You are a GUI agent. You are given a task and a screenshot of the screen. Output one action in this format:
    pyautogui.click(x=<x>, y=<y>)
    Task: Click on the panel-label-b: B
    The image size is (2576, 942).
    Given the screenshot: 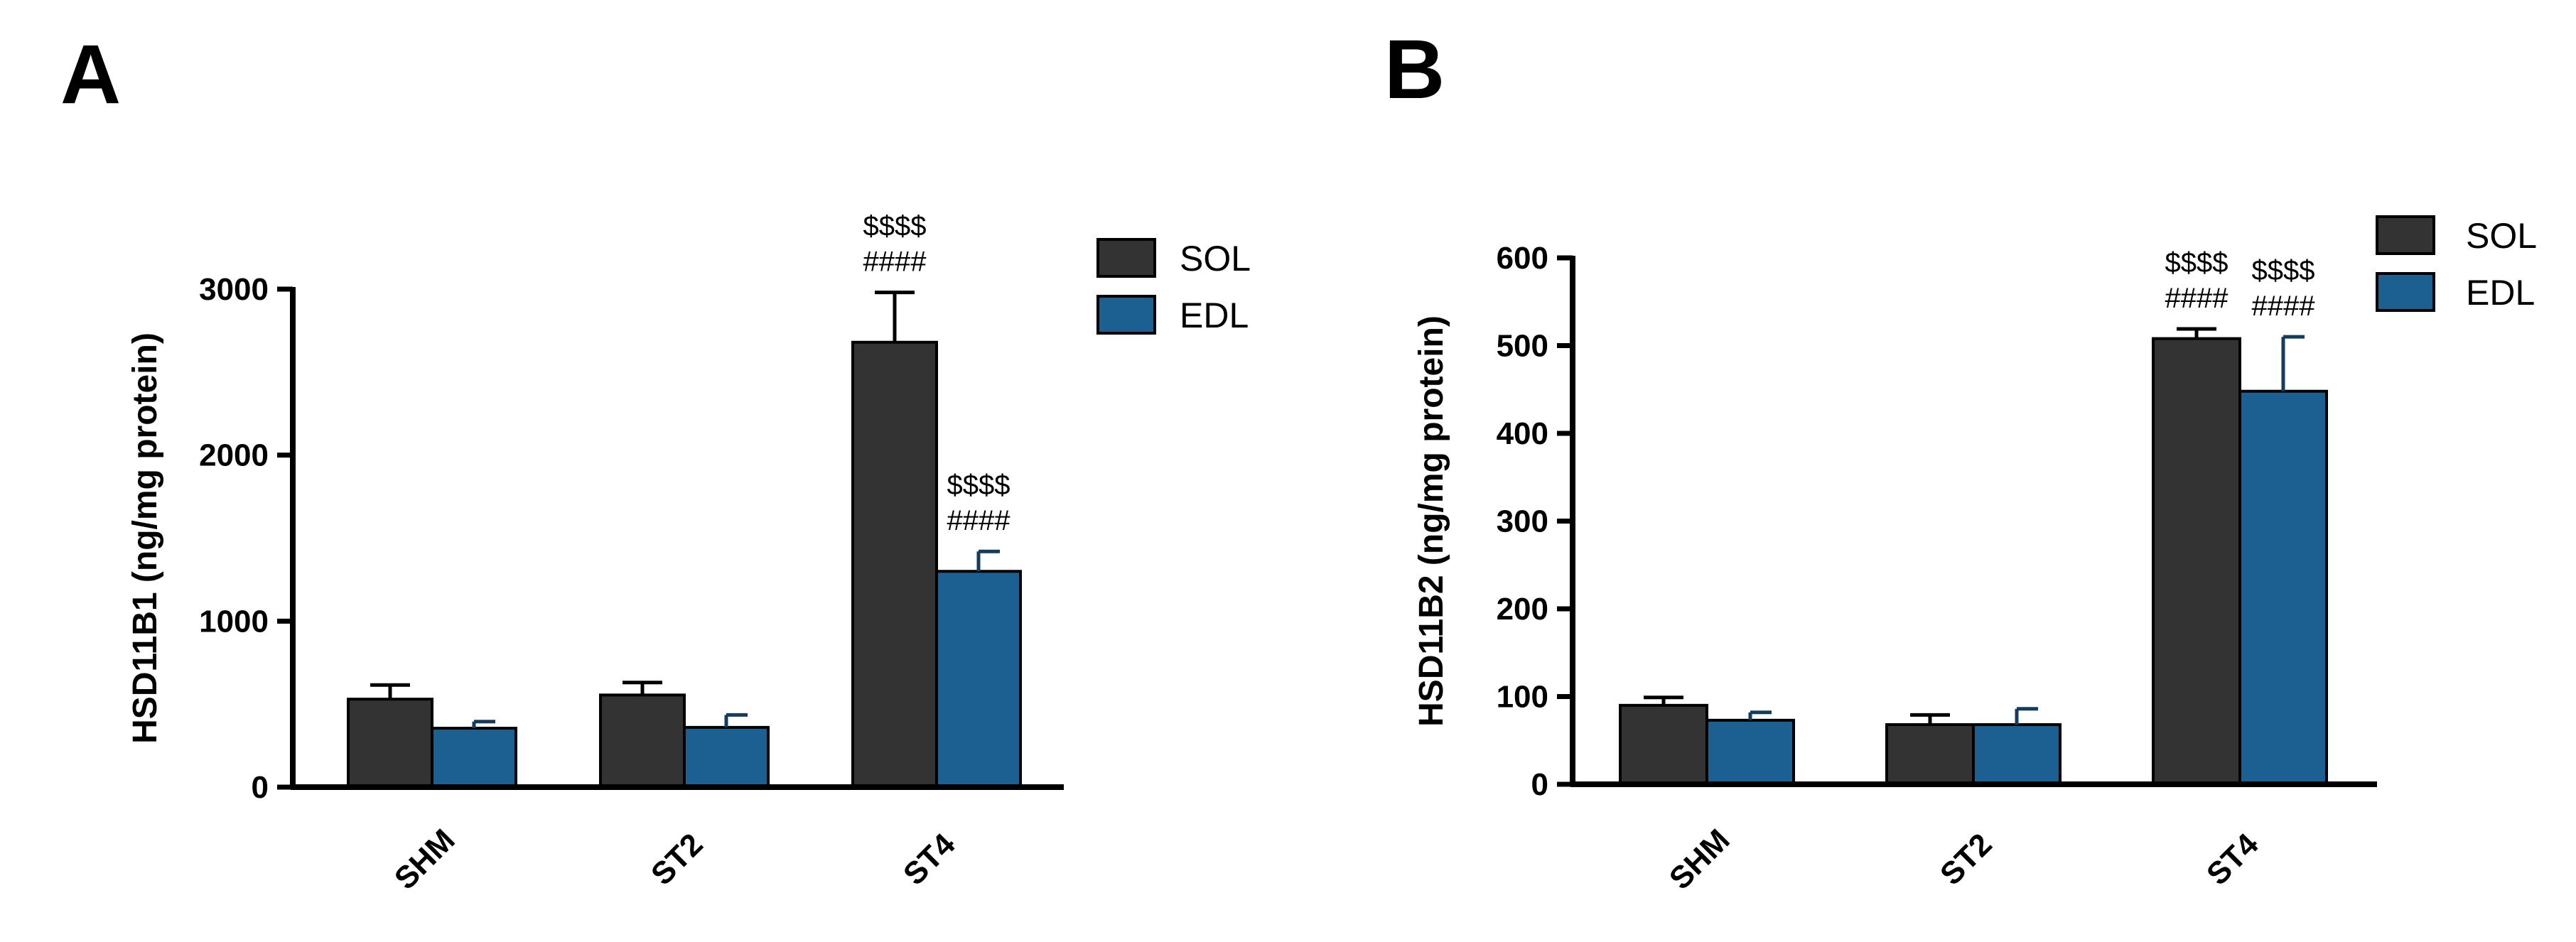 What is the action you would take?
    pyautogui.click(x=1414, y=70)
    